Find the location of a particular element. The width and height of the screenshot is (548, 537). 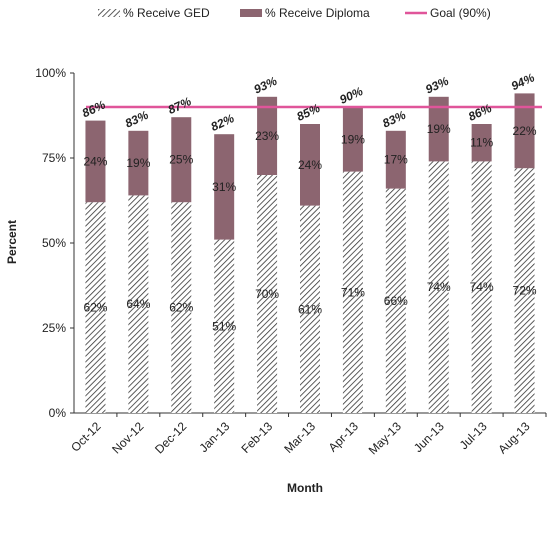

legend-goal-label: Goal (90%) is located at coordinates (460, 13).